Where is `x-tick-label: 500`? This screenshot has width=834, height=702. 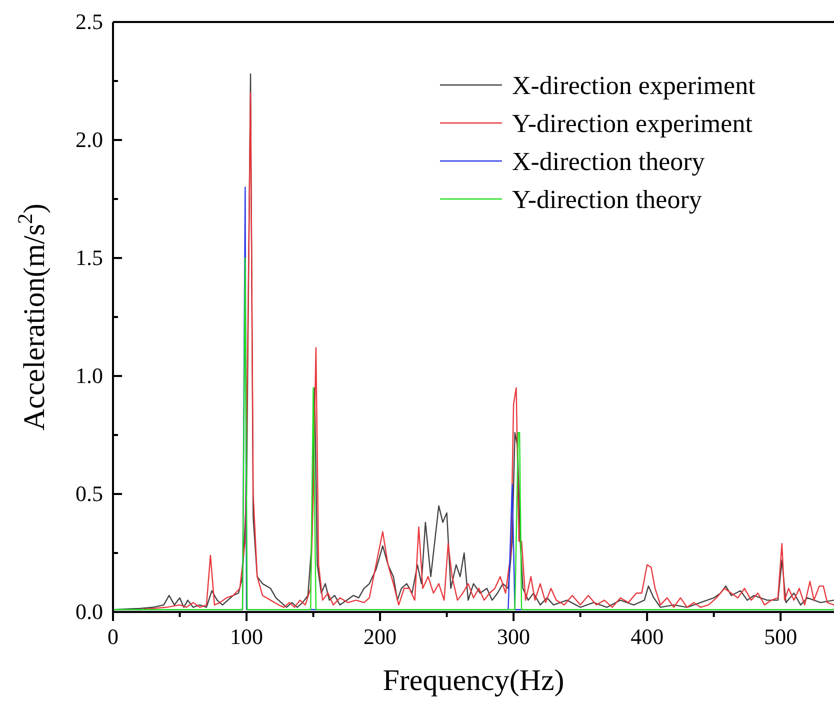 x-tick-label: 500 is located at coordinates (781, 636).